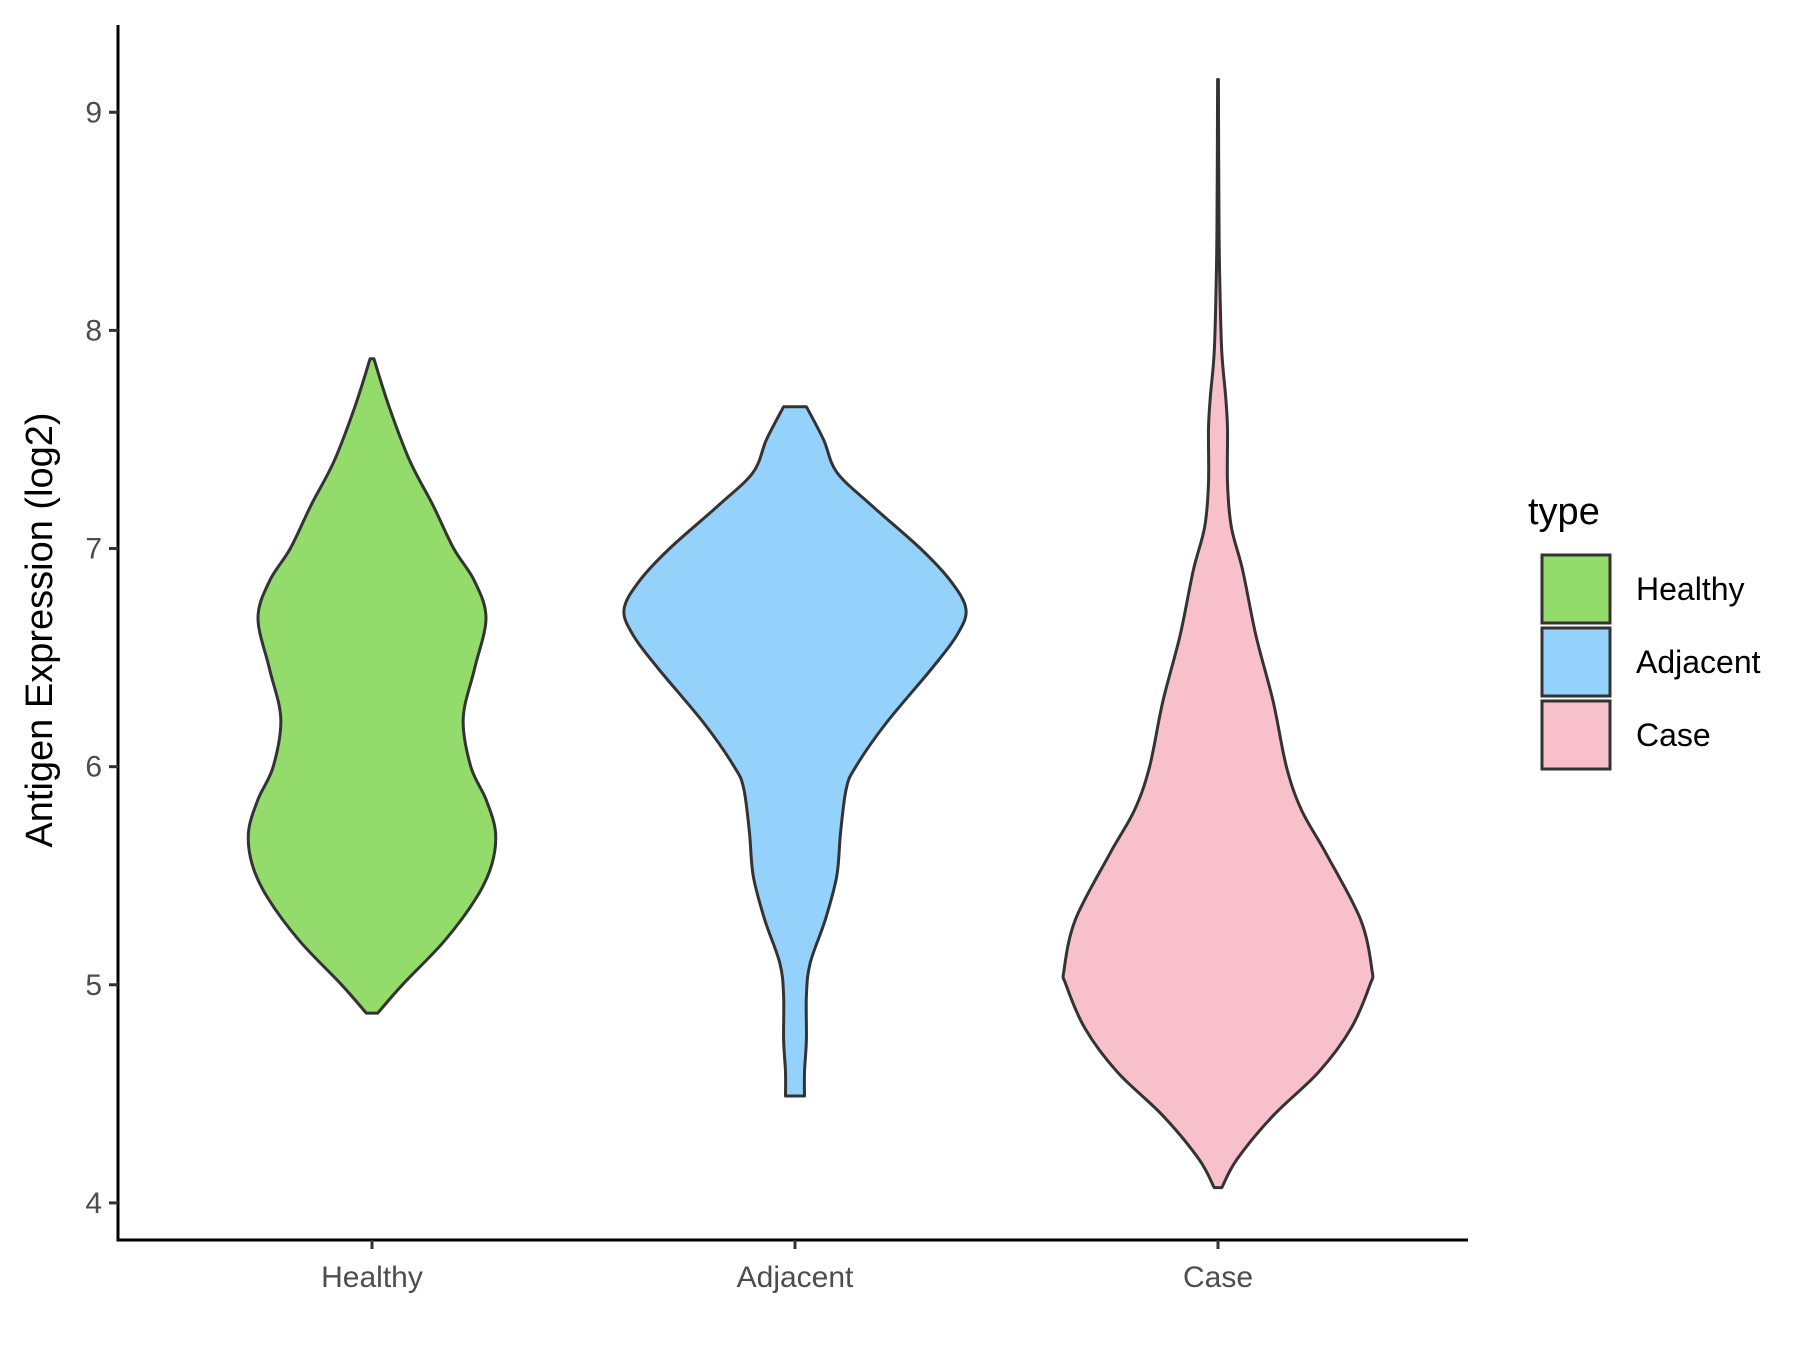 Image resolution: width=1800 pixels, height=1350 pixels. What do you see at coordinates (1644, 631) in the screenshot?
I see `legend: type Healthy Adjacent Case` at bounding box center [1644, 631].